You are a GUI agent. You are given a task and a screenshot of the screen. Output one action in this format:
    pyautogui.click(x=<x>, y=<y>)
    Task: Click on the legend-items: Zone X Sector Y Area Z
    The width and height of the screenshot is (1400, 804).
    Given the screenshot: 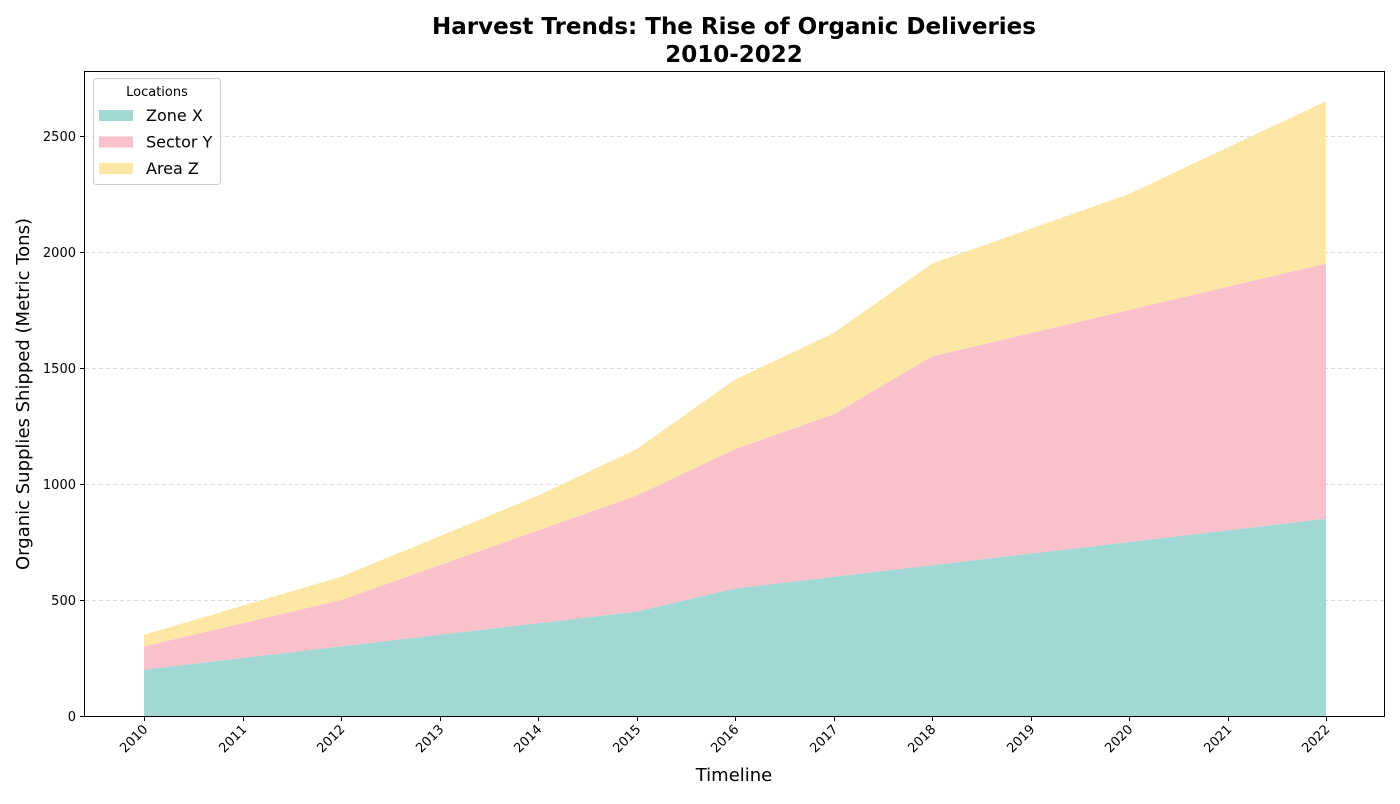 What is the action you would take?
    pyautogui.click(x=156, y=142)
    